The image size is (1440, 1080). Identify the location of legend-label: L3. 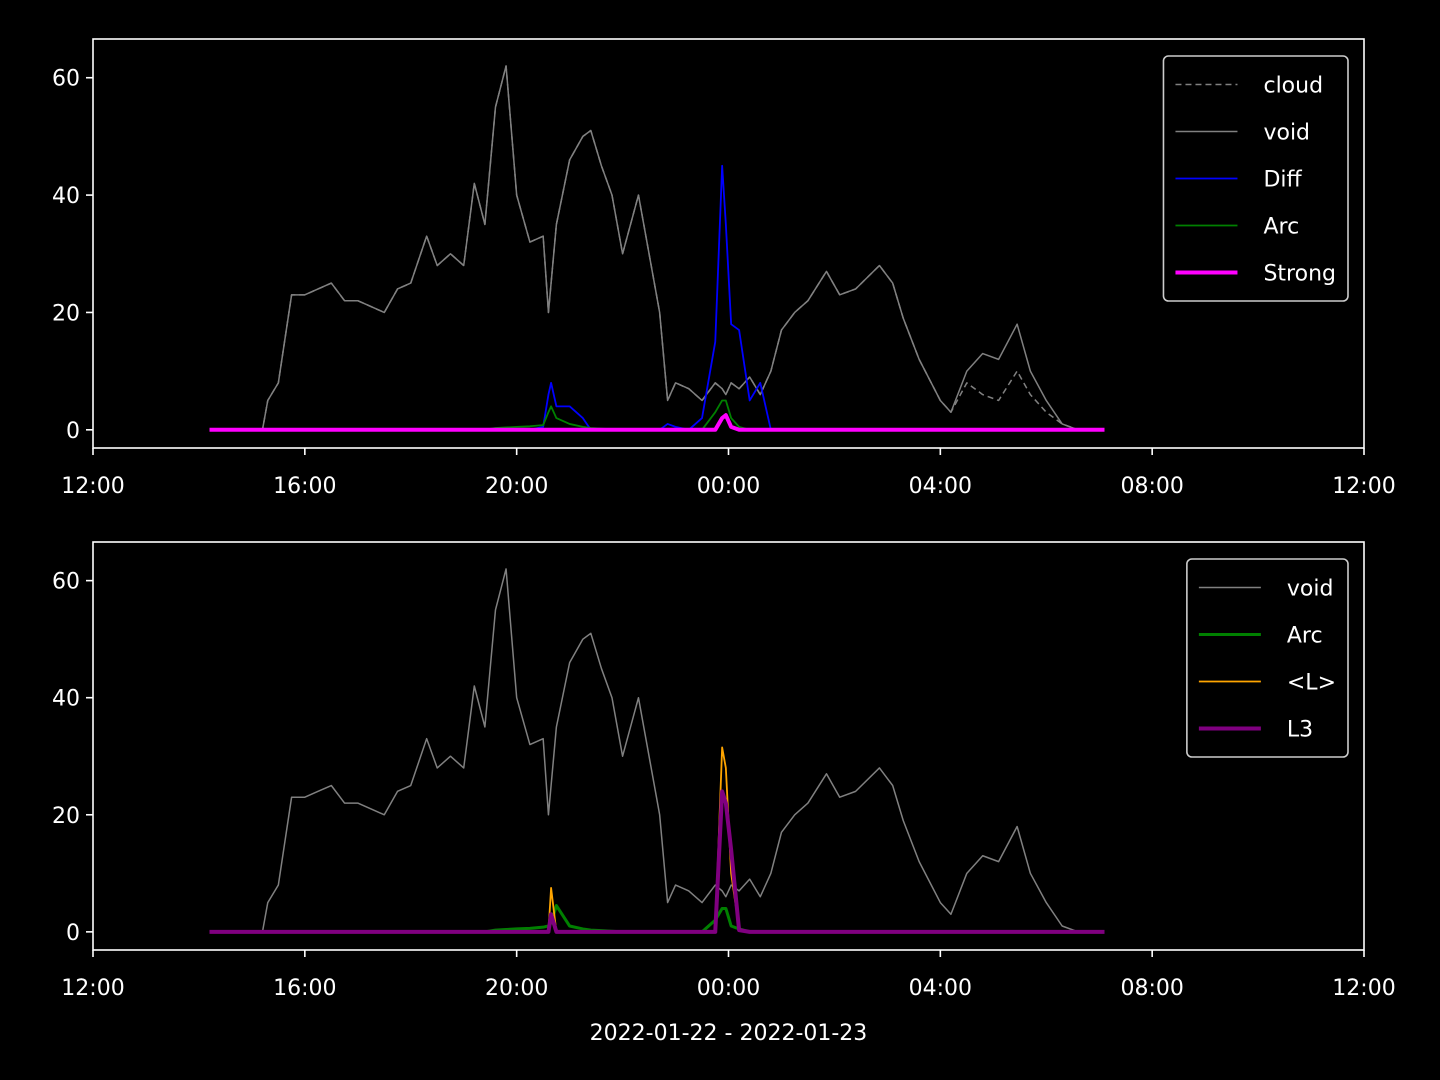
(1300, 730).